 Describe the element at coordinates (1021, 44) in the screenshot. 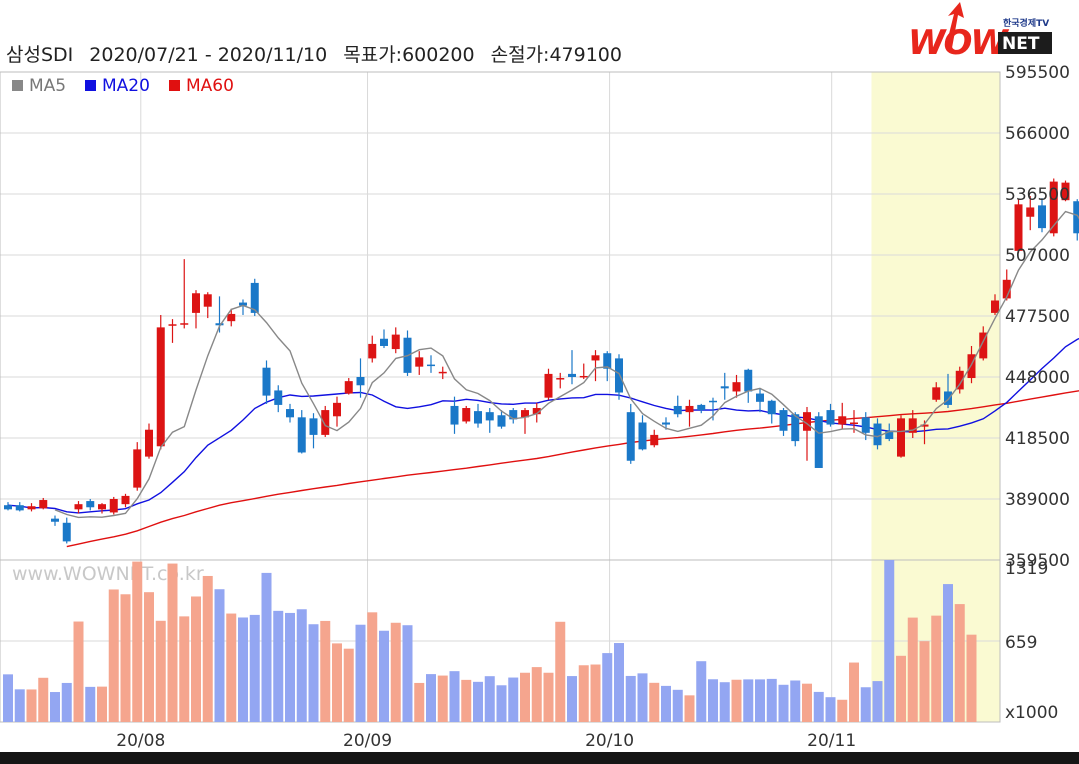

I see `logo-net-text: NET` at that location.